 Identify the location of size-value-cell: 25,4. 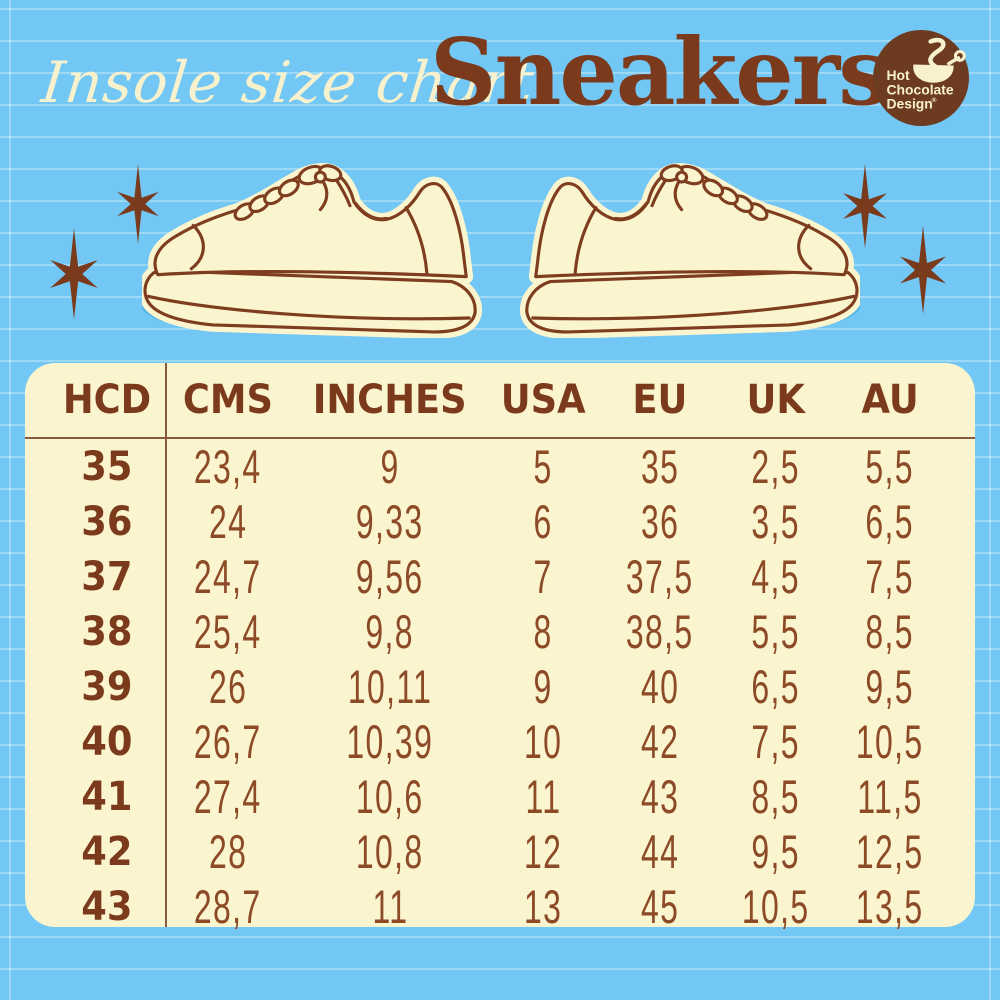
(228, 631).